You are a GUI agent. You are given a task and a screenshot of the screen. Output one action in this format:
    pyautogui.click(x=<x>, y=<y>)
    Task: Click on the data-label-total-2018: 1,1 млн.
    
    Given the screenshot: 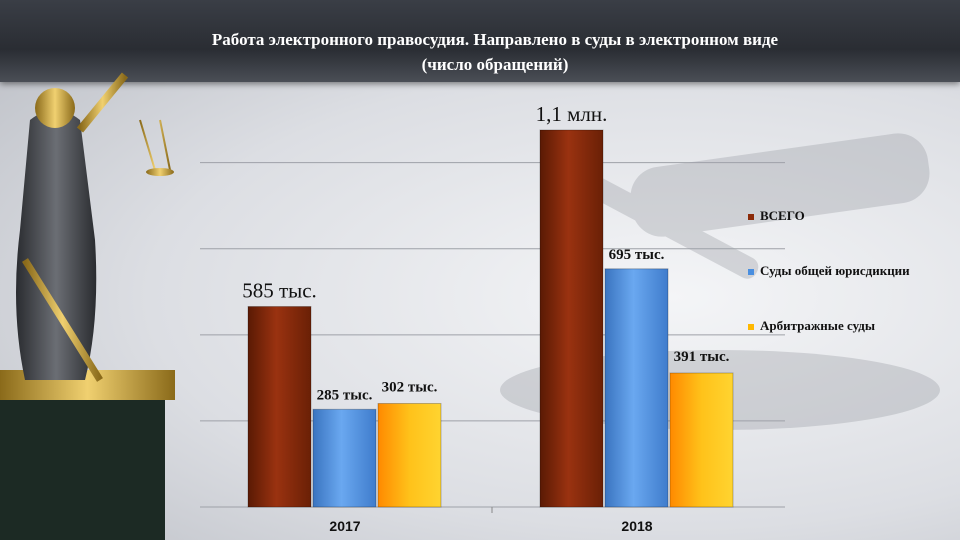 What is the action you would take?
    pyautogui.click(x=572, y=114)
    